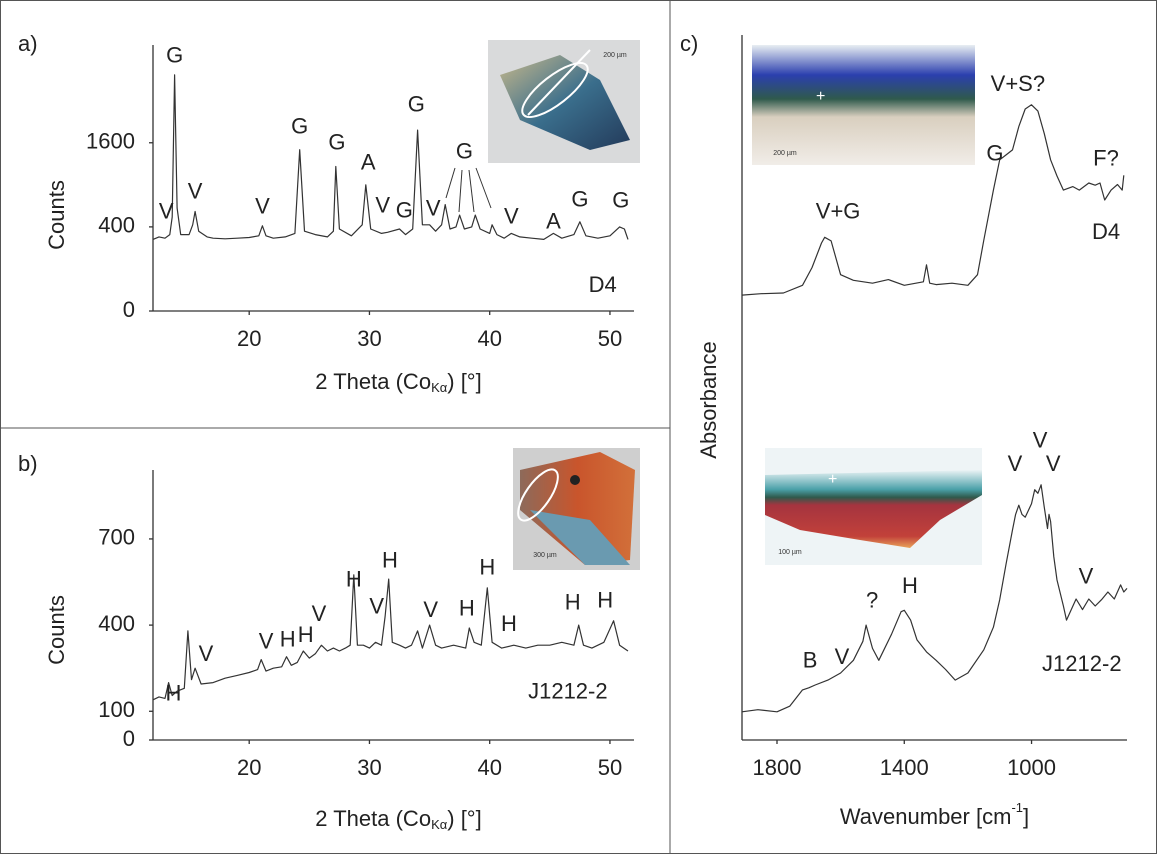 The height and width of the screenshot is (854, 1157). I want to click on peak-label: B, so click(810, 660).